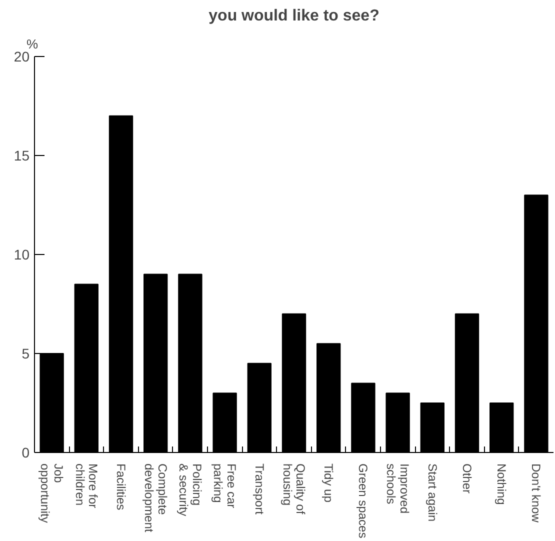 This screenshot has width=555, height=541. I want to click on x-tick-label: Green spaces, so click(363, 501).